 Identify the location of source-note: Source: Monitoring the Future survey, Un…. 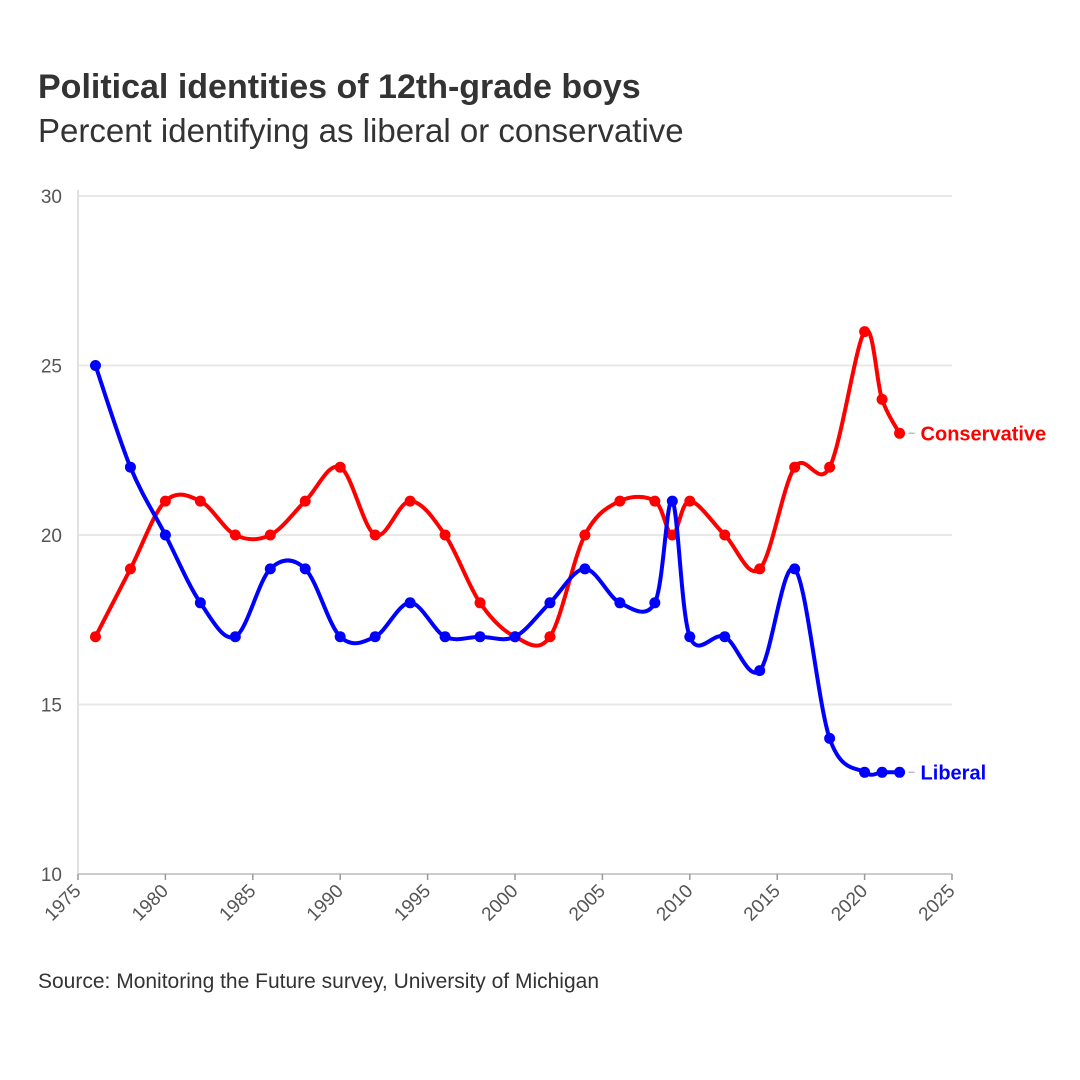
(319, 981).